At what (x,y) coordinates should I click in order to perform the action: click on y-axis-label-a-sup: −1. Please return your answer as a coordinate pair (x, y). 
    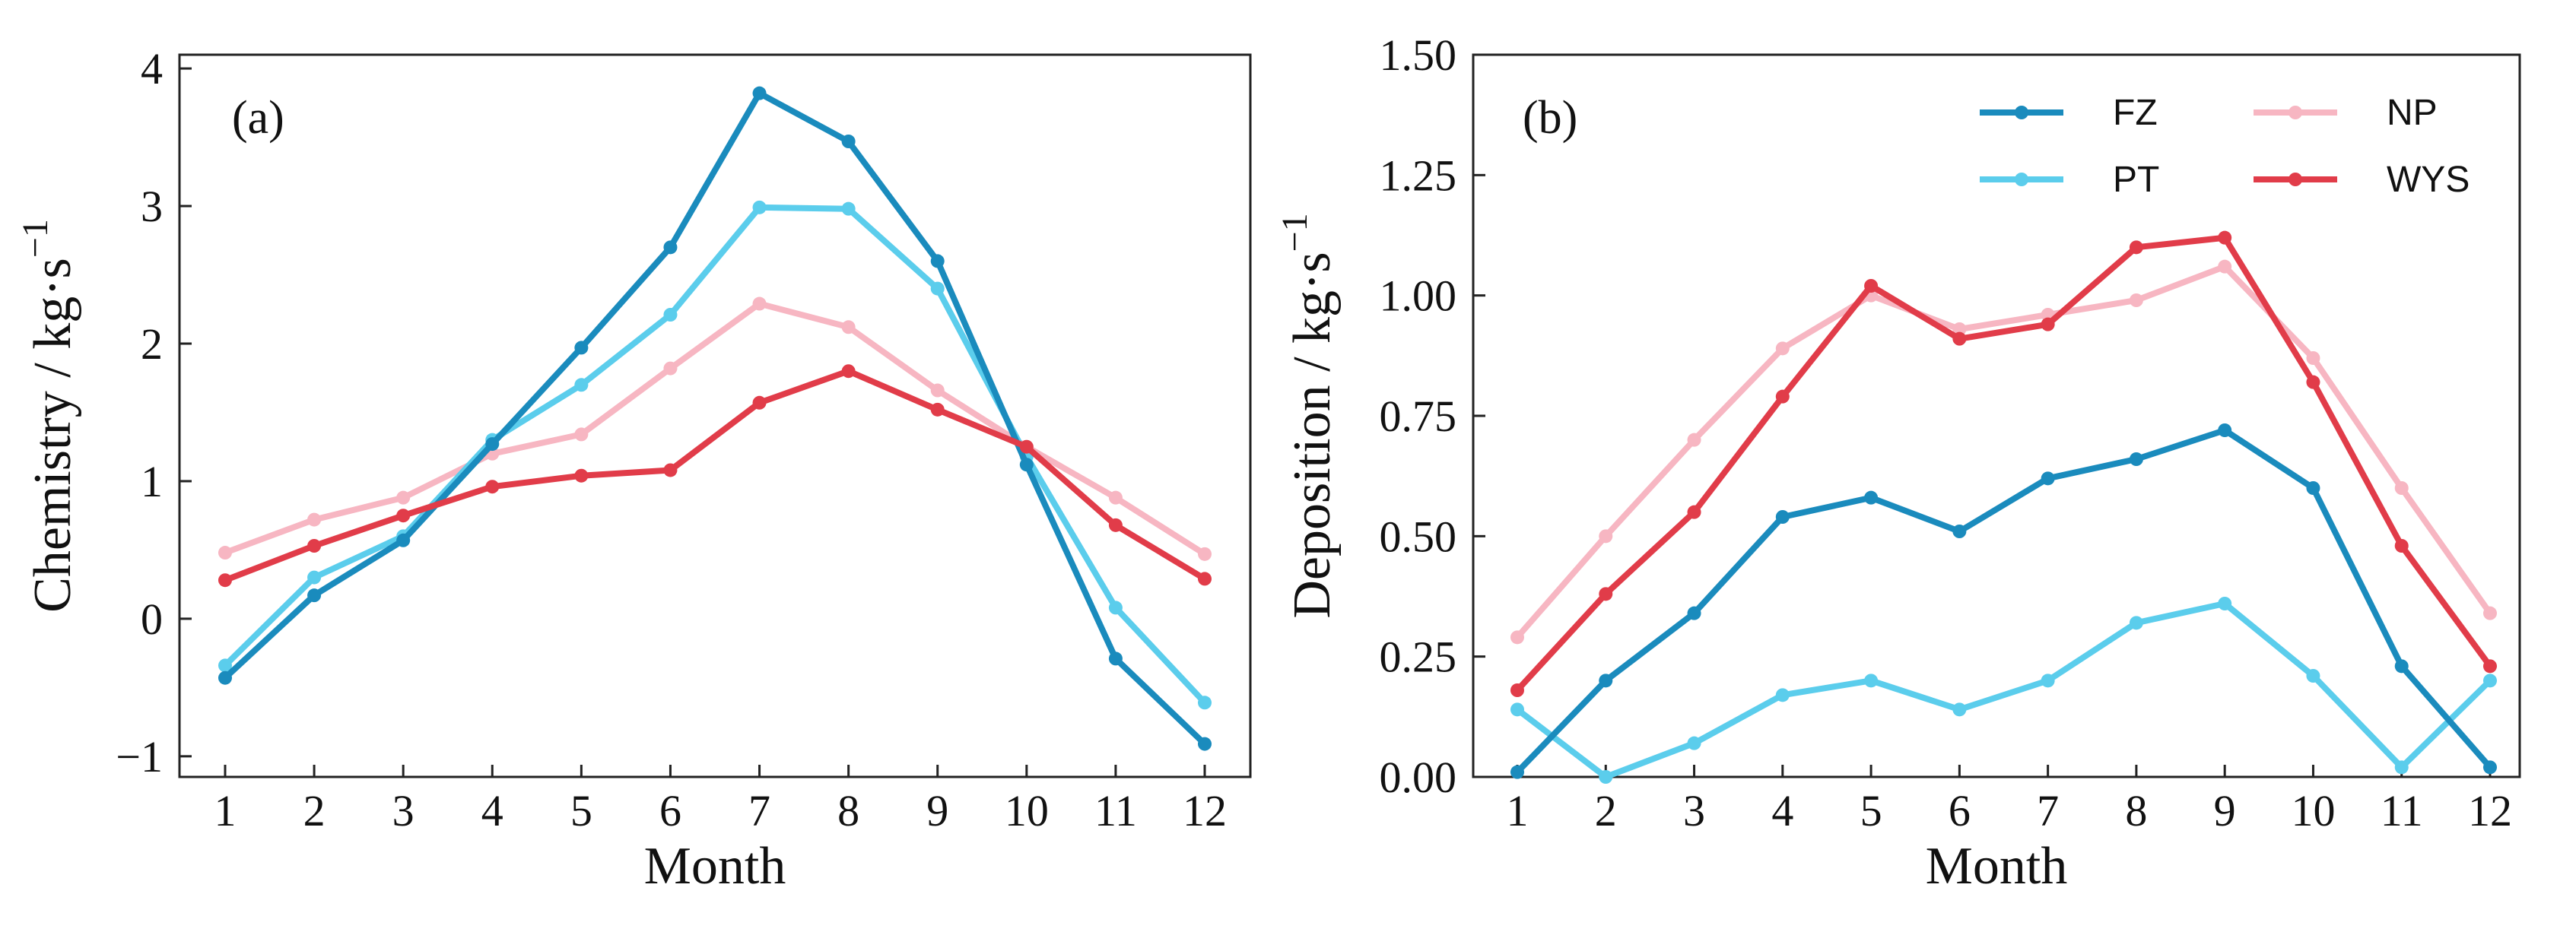
    Looking at the image, I should click on (35, 239).